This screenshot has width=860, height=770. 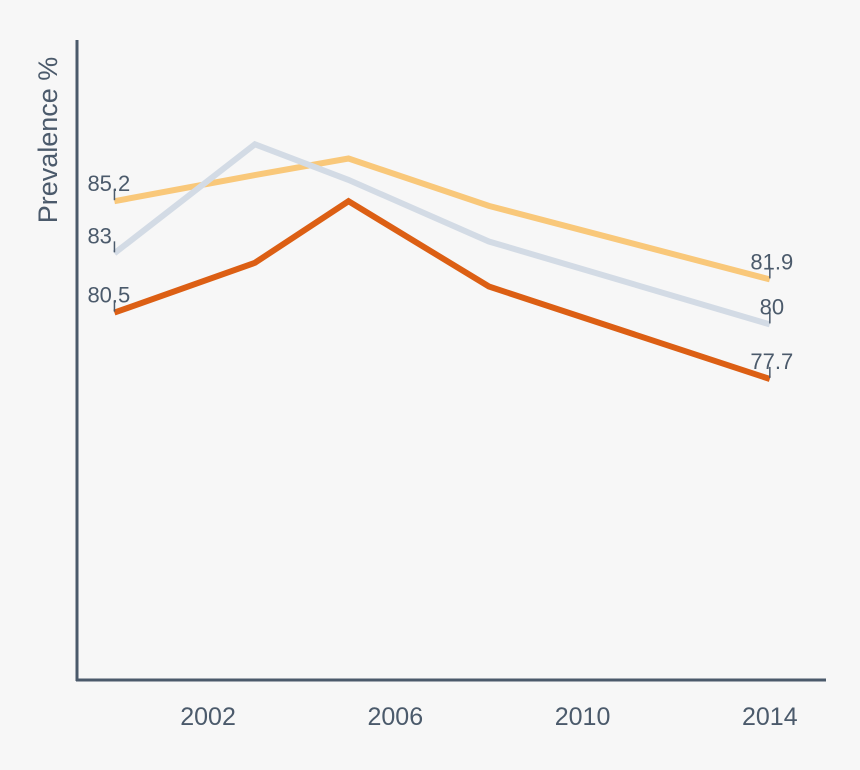 I want to click on data-label: 80, so click(x=772, y=306).